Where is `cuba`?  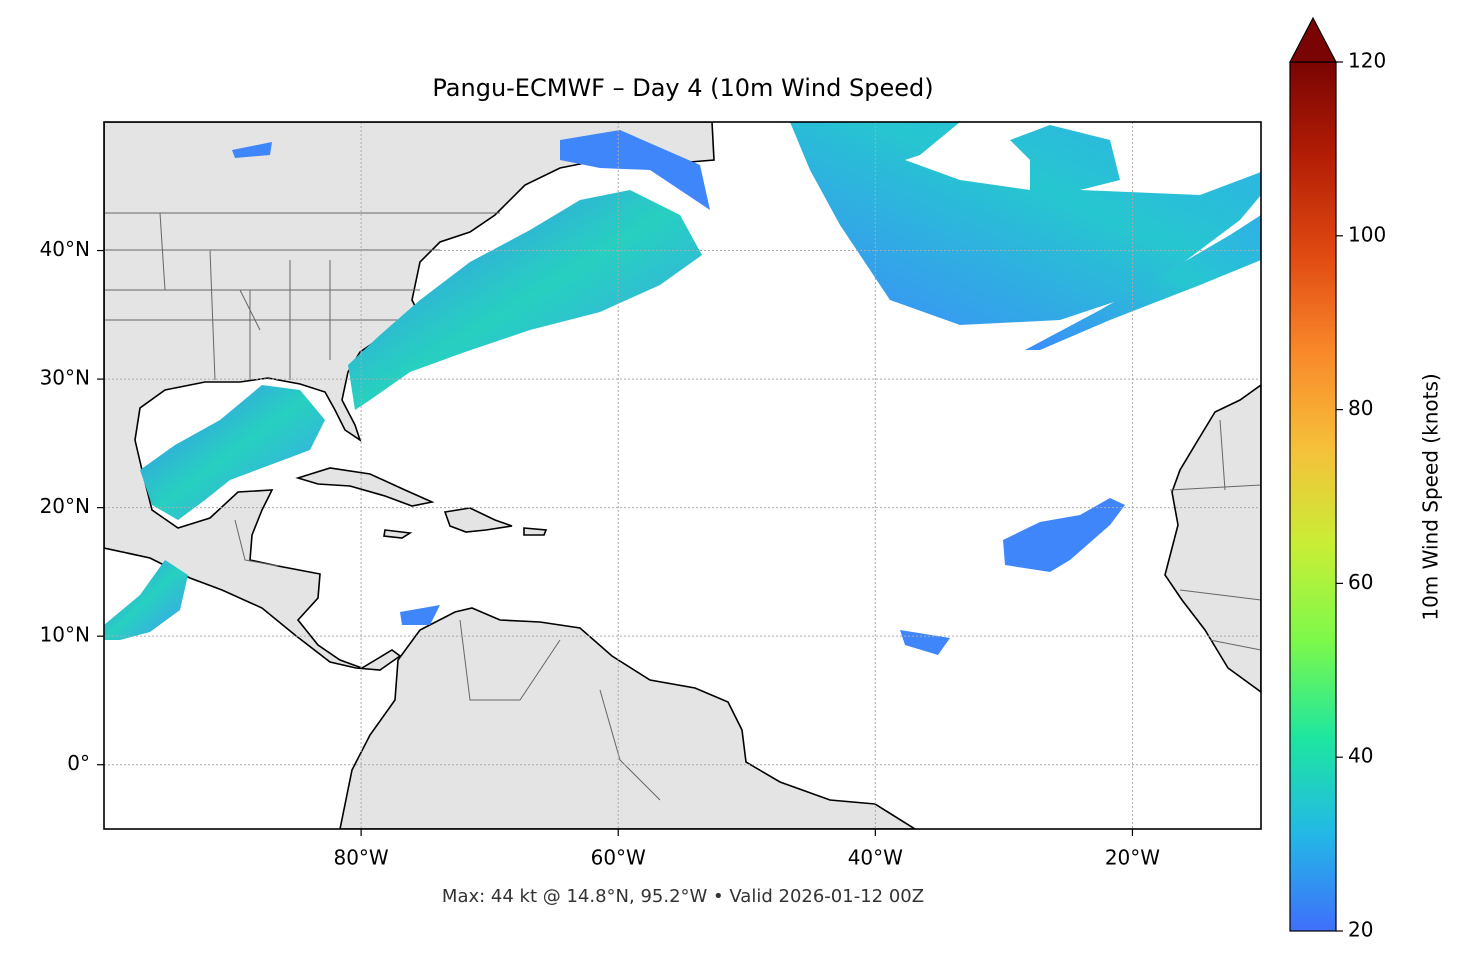 cuba is located at coordinates (365, 487).